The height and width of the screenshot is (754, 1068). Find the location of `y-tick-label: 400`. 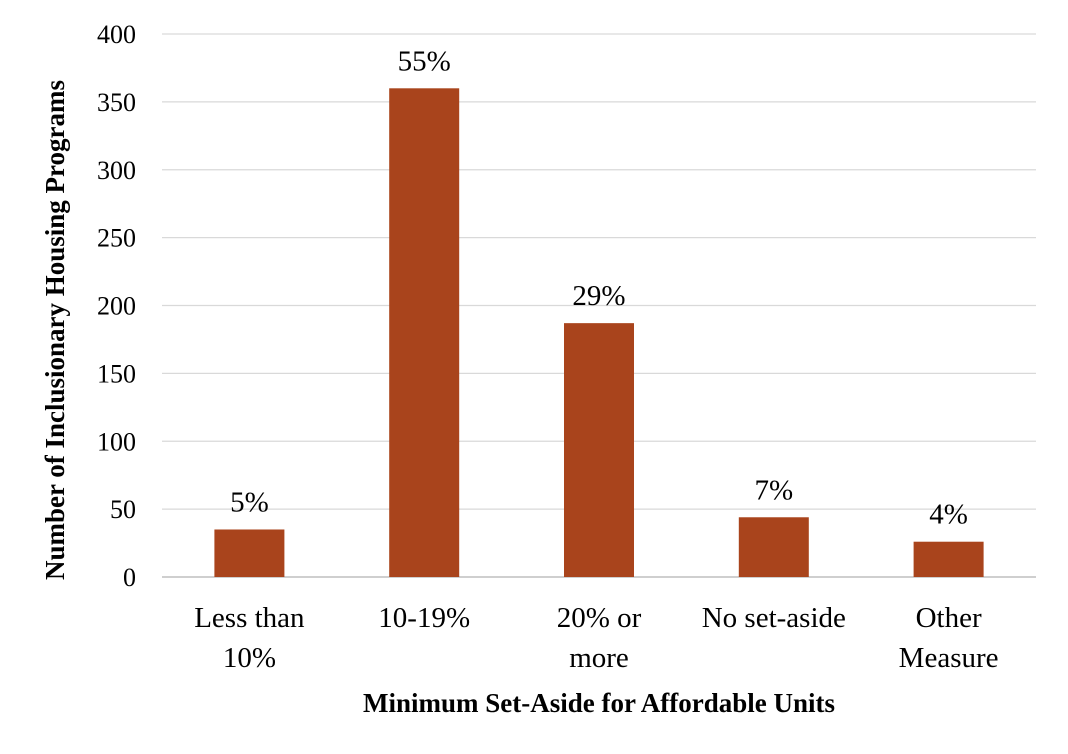

y-tick-label: 400 is located at coordinates (116, 34).